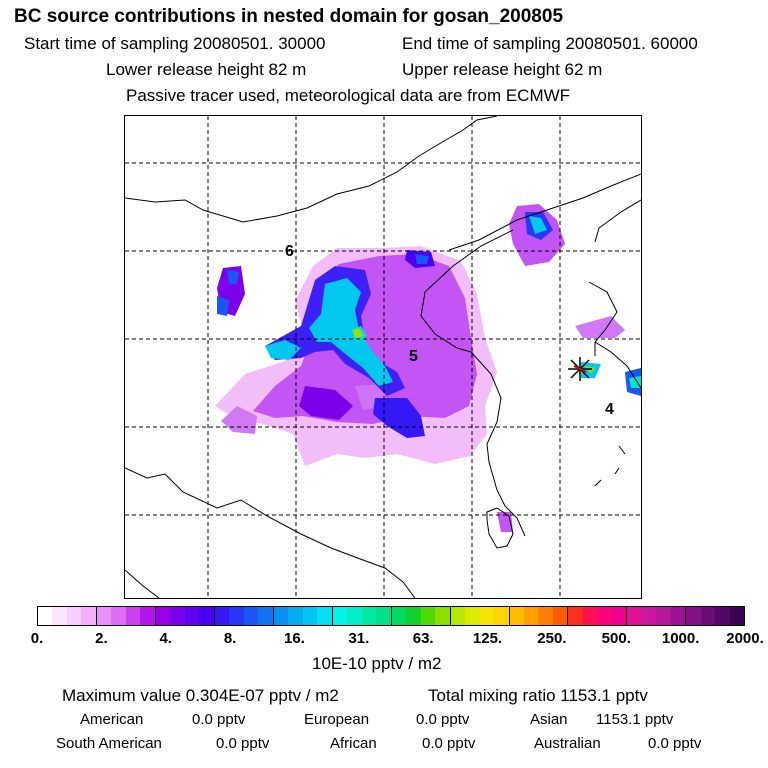 The image size is (768, 768). What do you see at coordinates (443, 719) in the screenshot?
I see `european-value: 0.0 pptv` at bounding box center [443, 719].